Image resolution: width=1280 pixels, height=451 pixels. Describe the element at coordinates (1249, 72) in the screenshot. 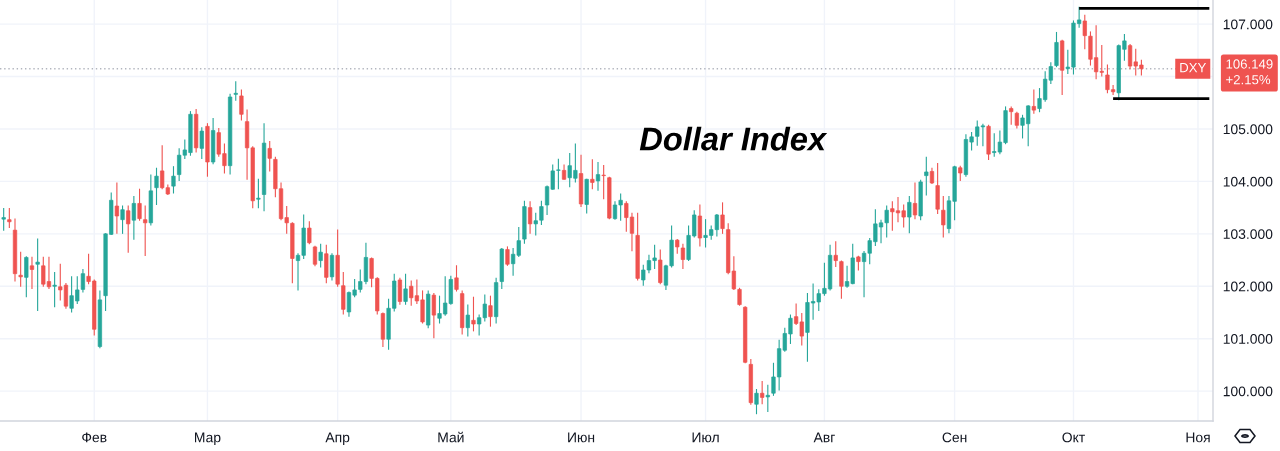

I see `text: 106.149 +2.15%` at that location.